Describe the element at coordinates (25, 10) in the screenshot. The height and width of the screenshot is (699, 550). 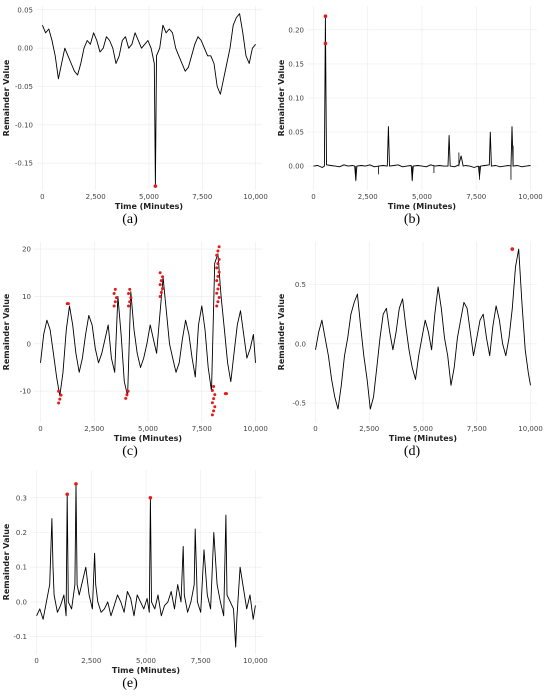
I see `y-tick-label: 0.05` at that location.